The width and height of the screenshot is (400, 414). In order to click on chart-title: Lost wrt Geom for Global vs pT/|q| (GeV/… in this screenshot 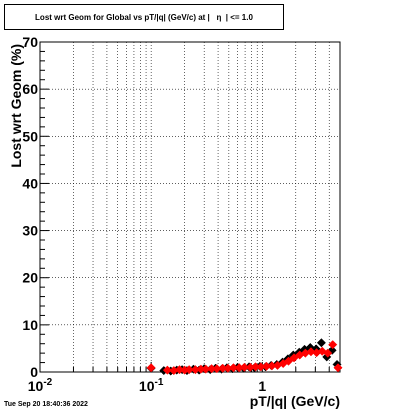, I will do `click(144, 17)`.